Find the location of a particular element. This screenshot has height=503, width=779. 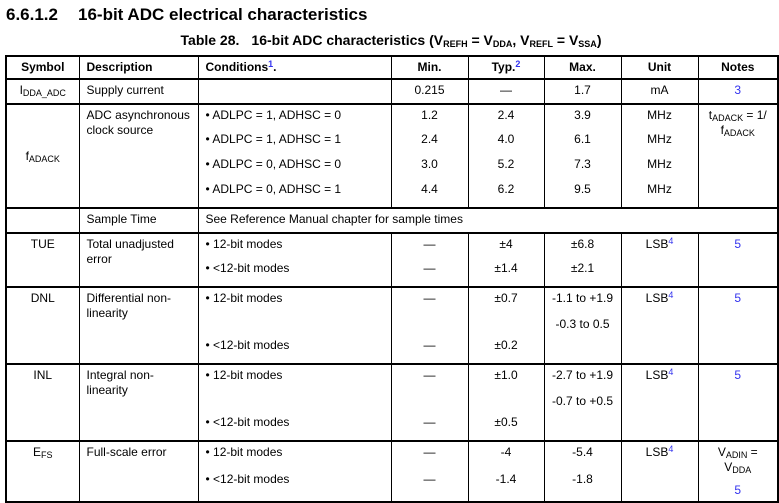

note-text: tADACK = 1/ is located at coordinates (737, 115).